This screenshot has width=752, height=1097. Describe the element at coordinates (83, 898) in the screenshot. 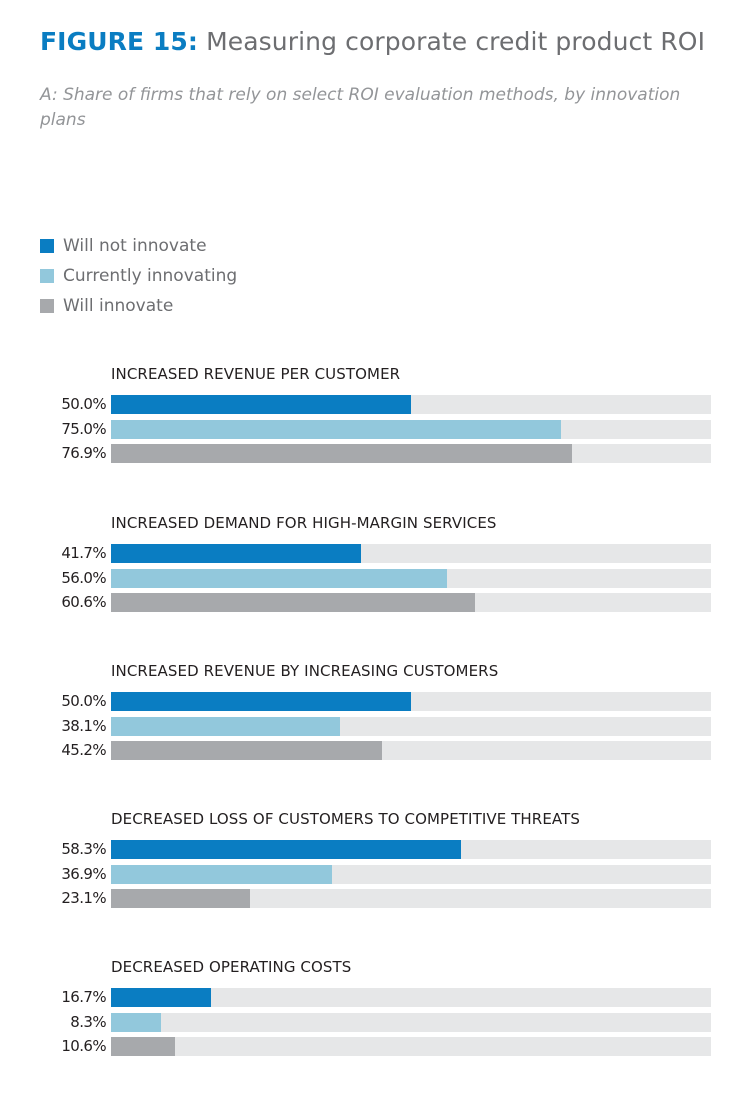

I see `data-label: 23.1%` at that location.